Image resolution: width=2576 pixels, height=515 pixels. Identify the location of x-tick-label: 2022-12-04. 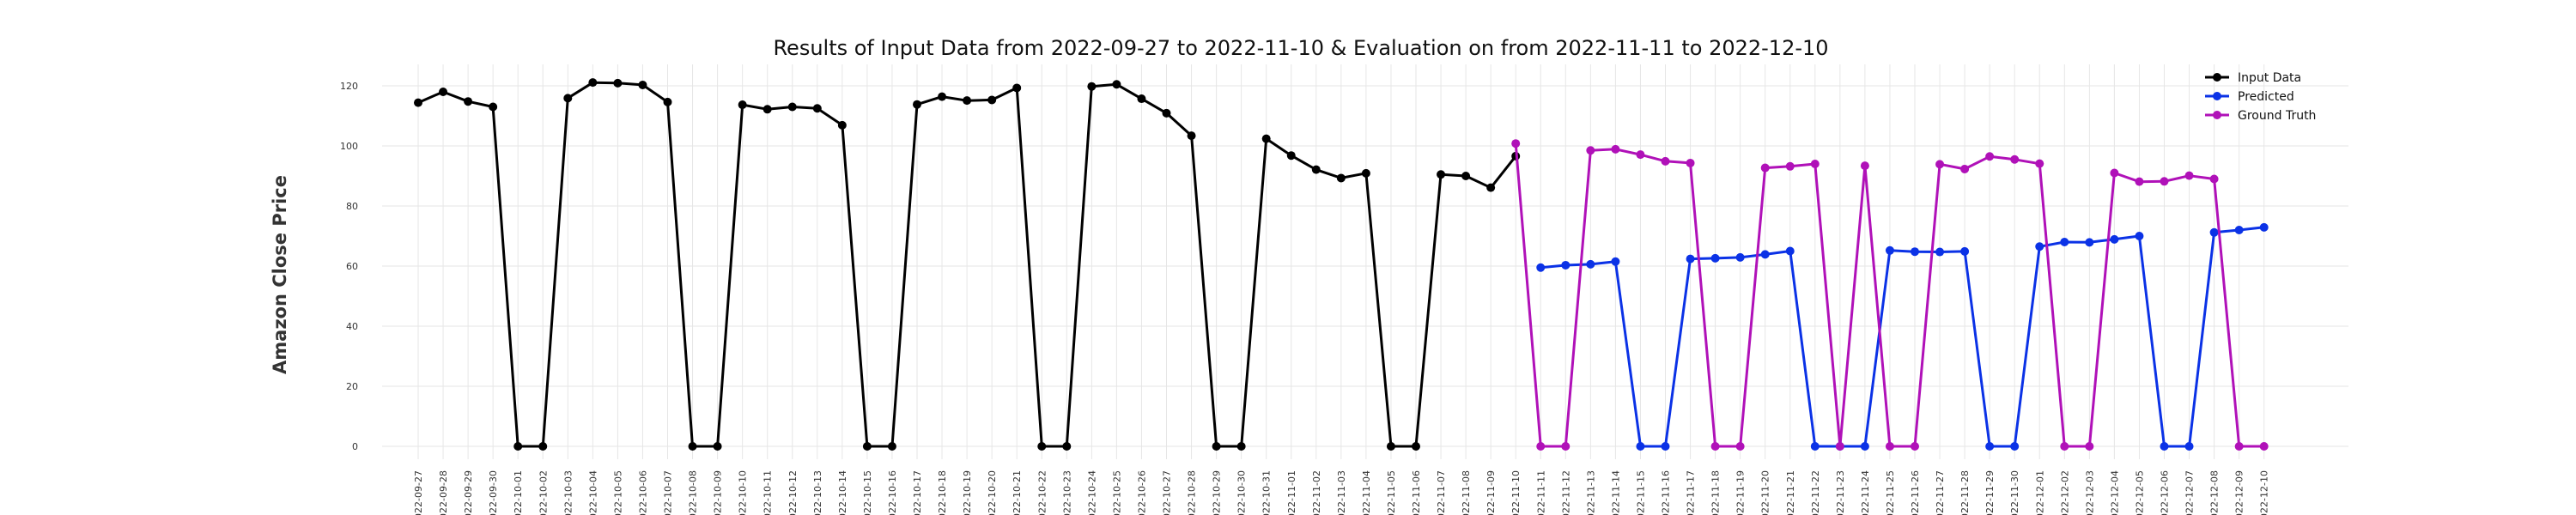
(2114, 492).